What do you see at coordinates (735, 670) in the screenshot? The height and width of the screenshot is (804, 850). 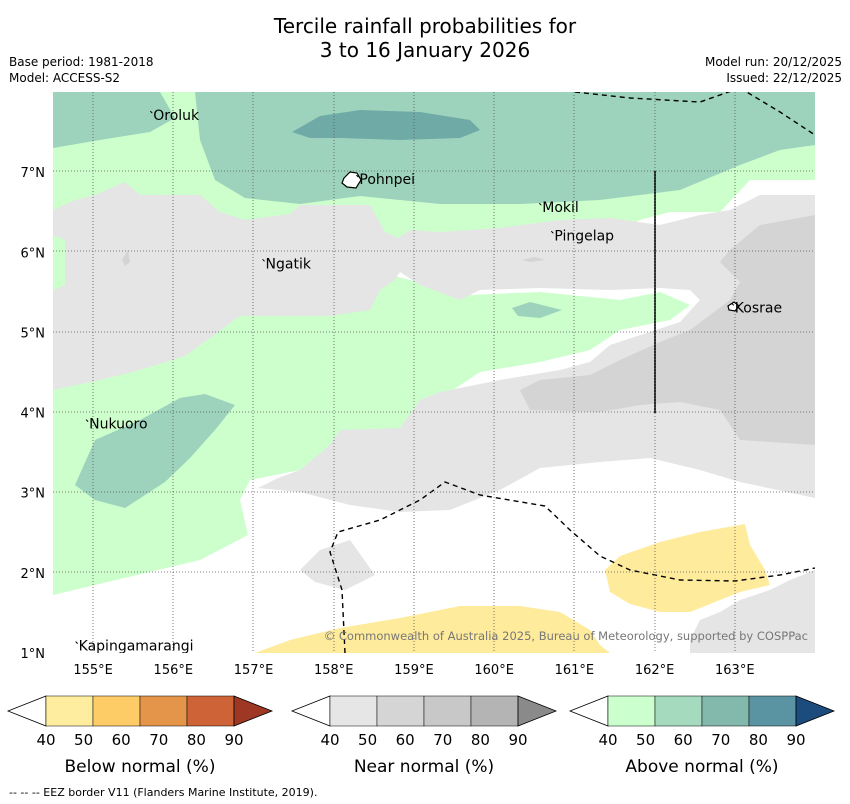 I see `lon-tick-label: 163°E` at bounding box center [735, 670].